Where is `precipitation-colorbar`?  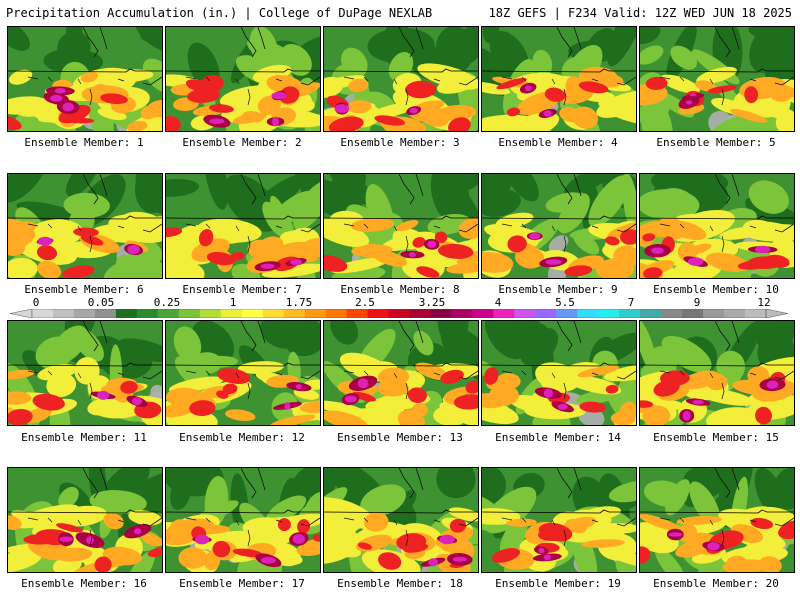 precipitation-colorbar is located at coordinates (399, 313).